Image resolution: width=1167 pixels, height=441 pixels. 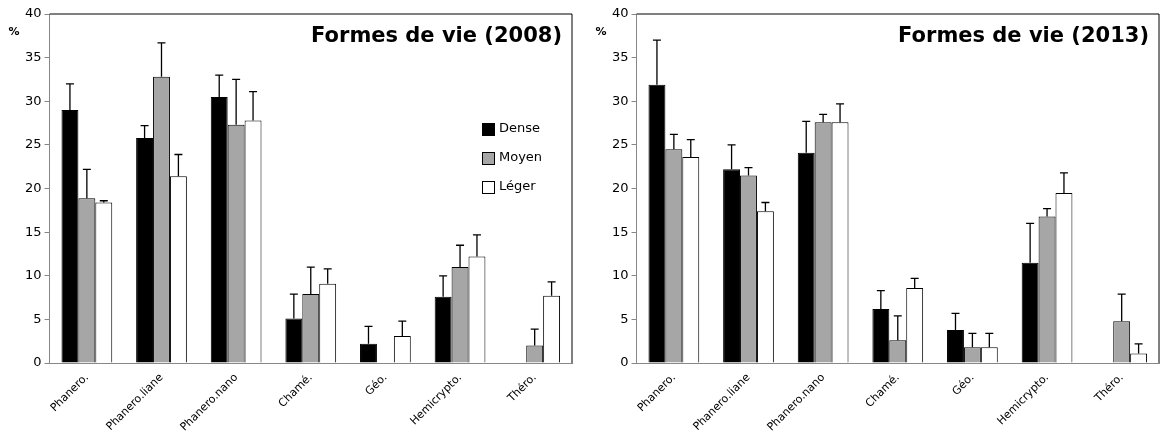 I want to click on legend-label: Moyen, so click(x=521, y=156).